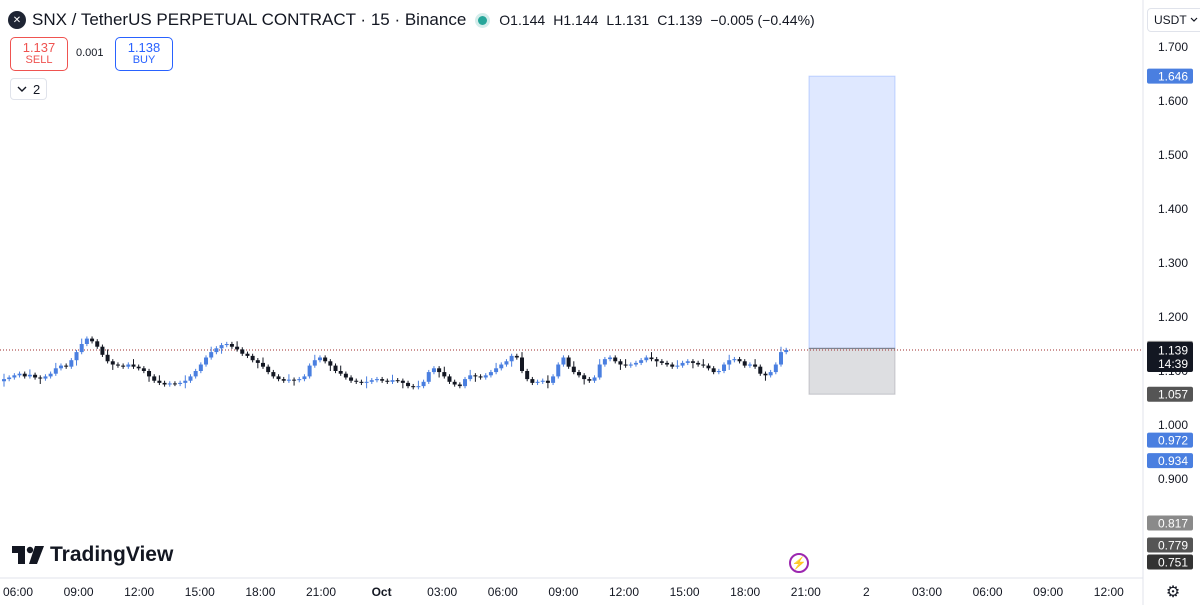  What do you see at coordinates (1173, 563) in the screenshot?
I see `price-label-text: 0.751` at bounding box center [1173, 563].